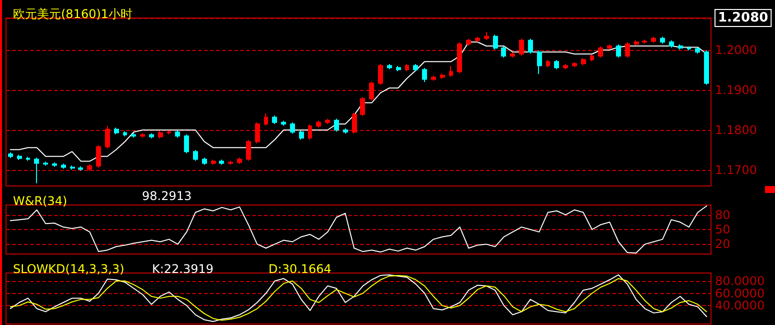 The width and height of the screenshot is (775, 325). What do you see at coordinates (740, 281) in the screenshot?
I see `y-tick-label: 80.0000` at bounding box center [740, 281].